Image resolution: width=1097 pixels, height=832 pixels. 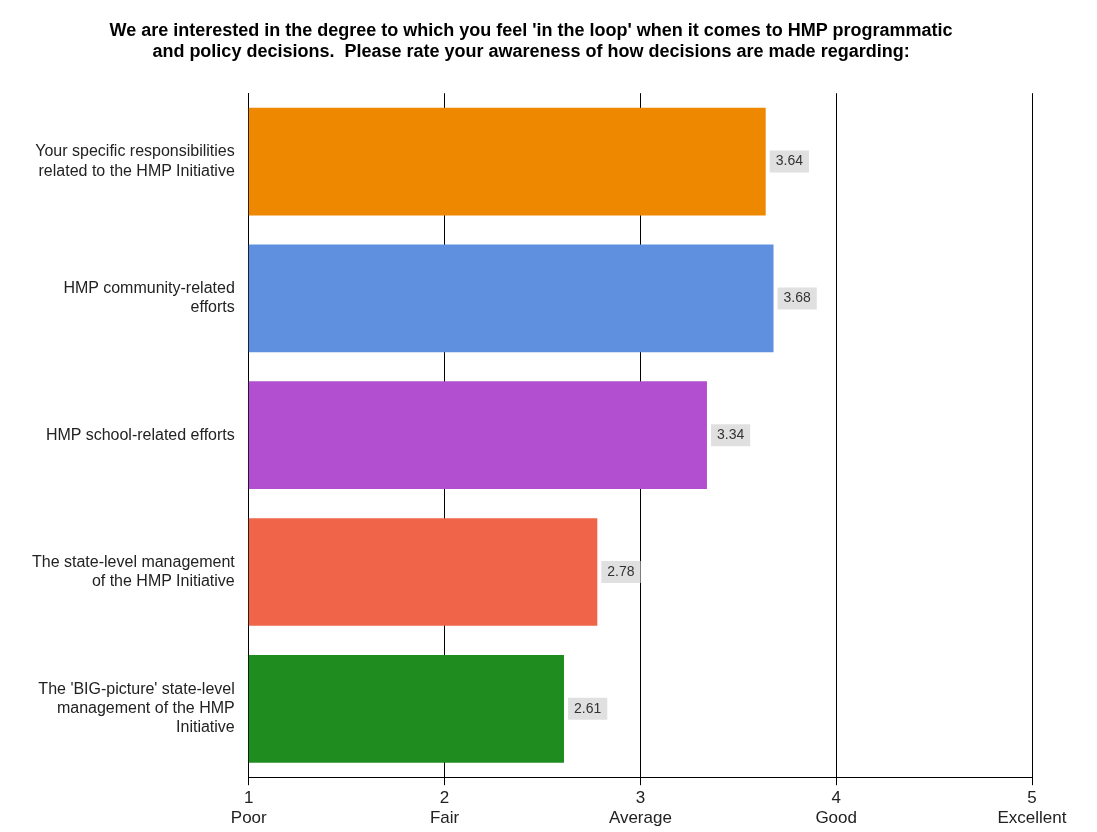 What do you see at coordinates (588, 707) in the screenshot?
I see `data-label: 2.61` at bounding box center [588, 707].